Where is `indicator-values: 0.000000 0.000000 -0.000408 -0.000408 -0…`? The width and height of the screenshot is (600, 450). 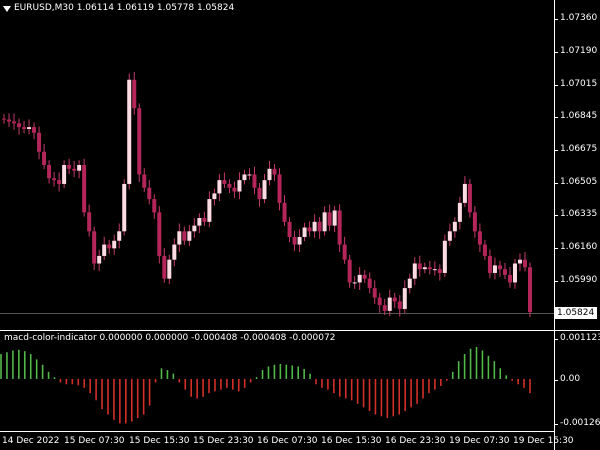 indicator-values: 0.000000 0.000000 -0.000408 -0.000408 -0… is located at coordinates (217, 338).